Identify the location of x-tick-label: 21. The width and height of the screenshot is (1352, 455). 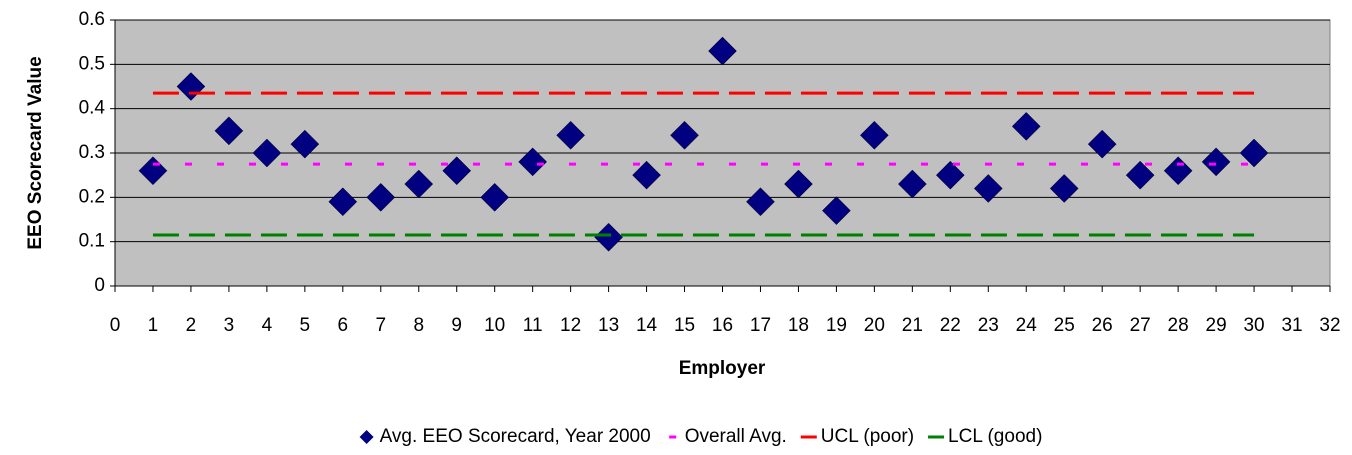
(912, 325).